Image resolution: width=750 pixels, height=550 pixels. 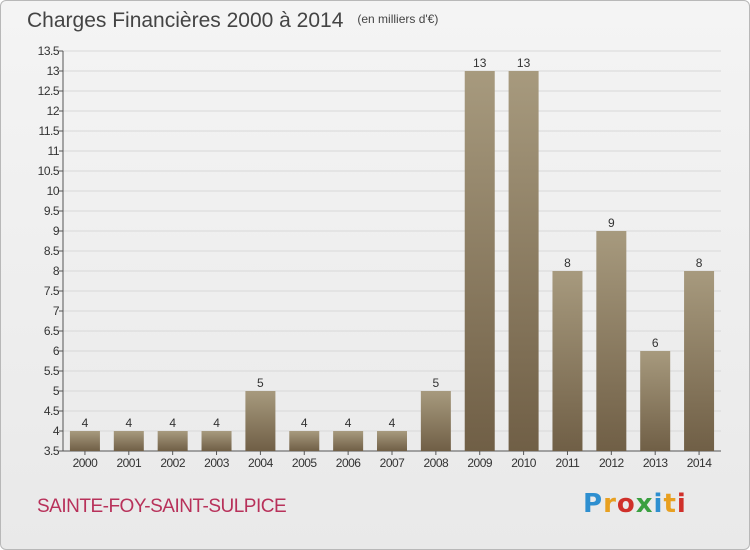 I want to click on bar-2002, so click(x=172, y=441).